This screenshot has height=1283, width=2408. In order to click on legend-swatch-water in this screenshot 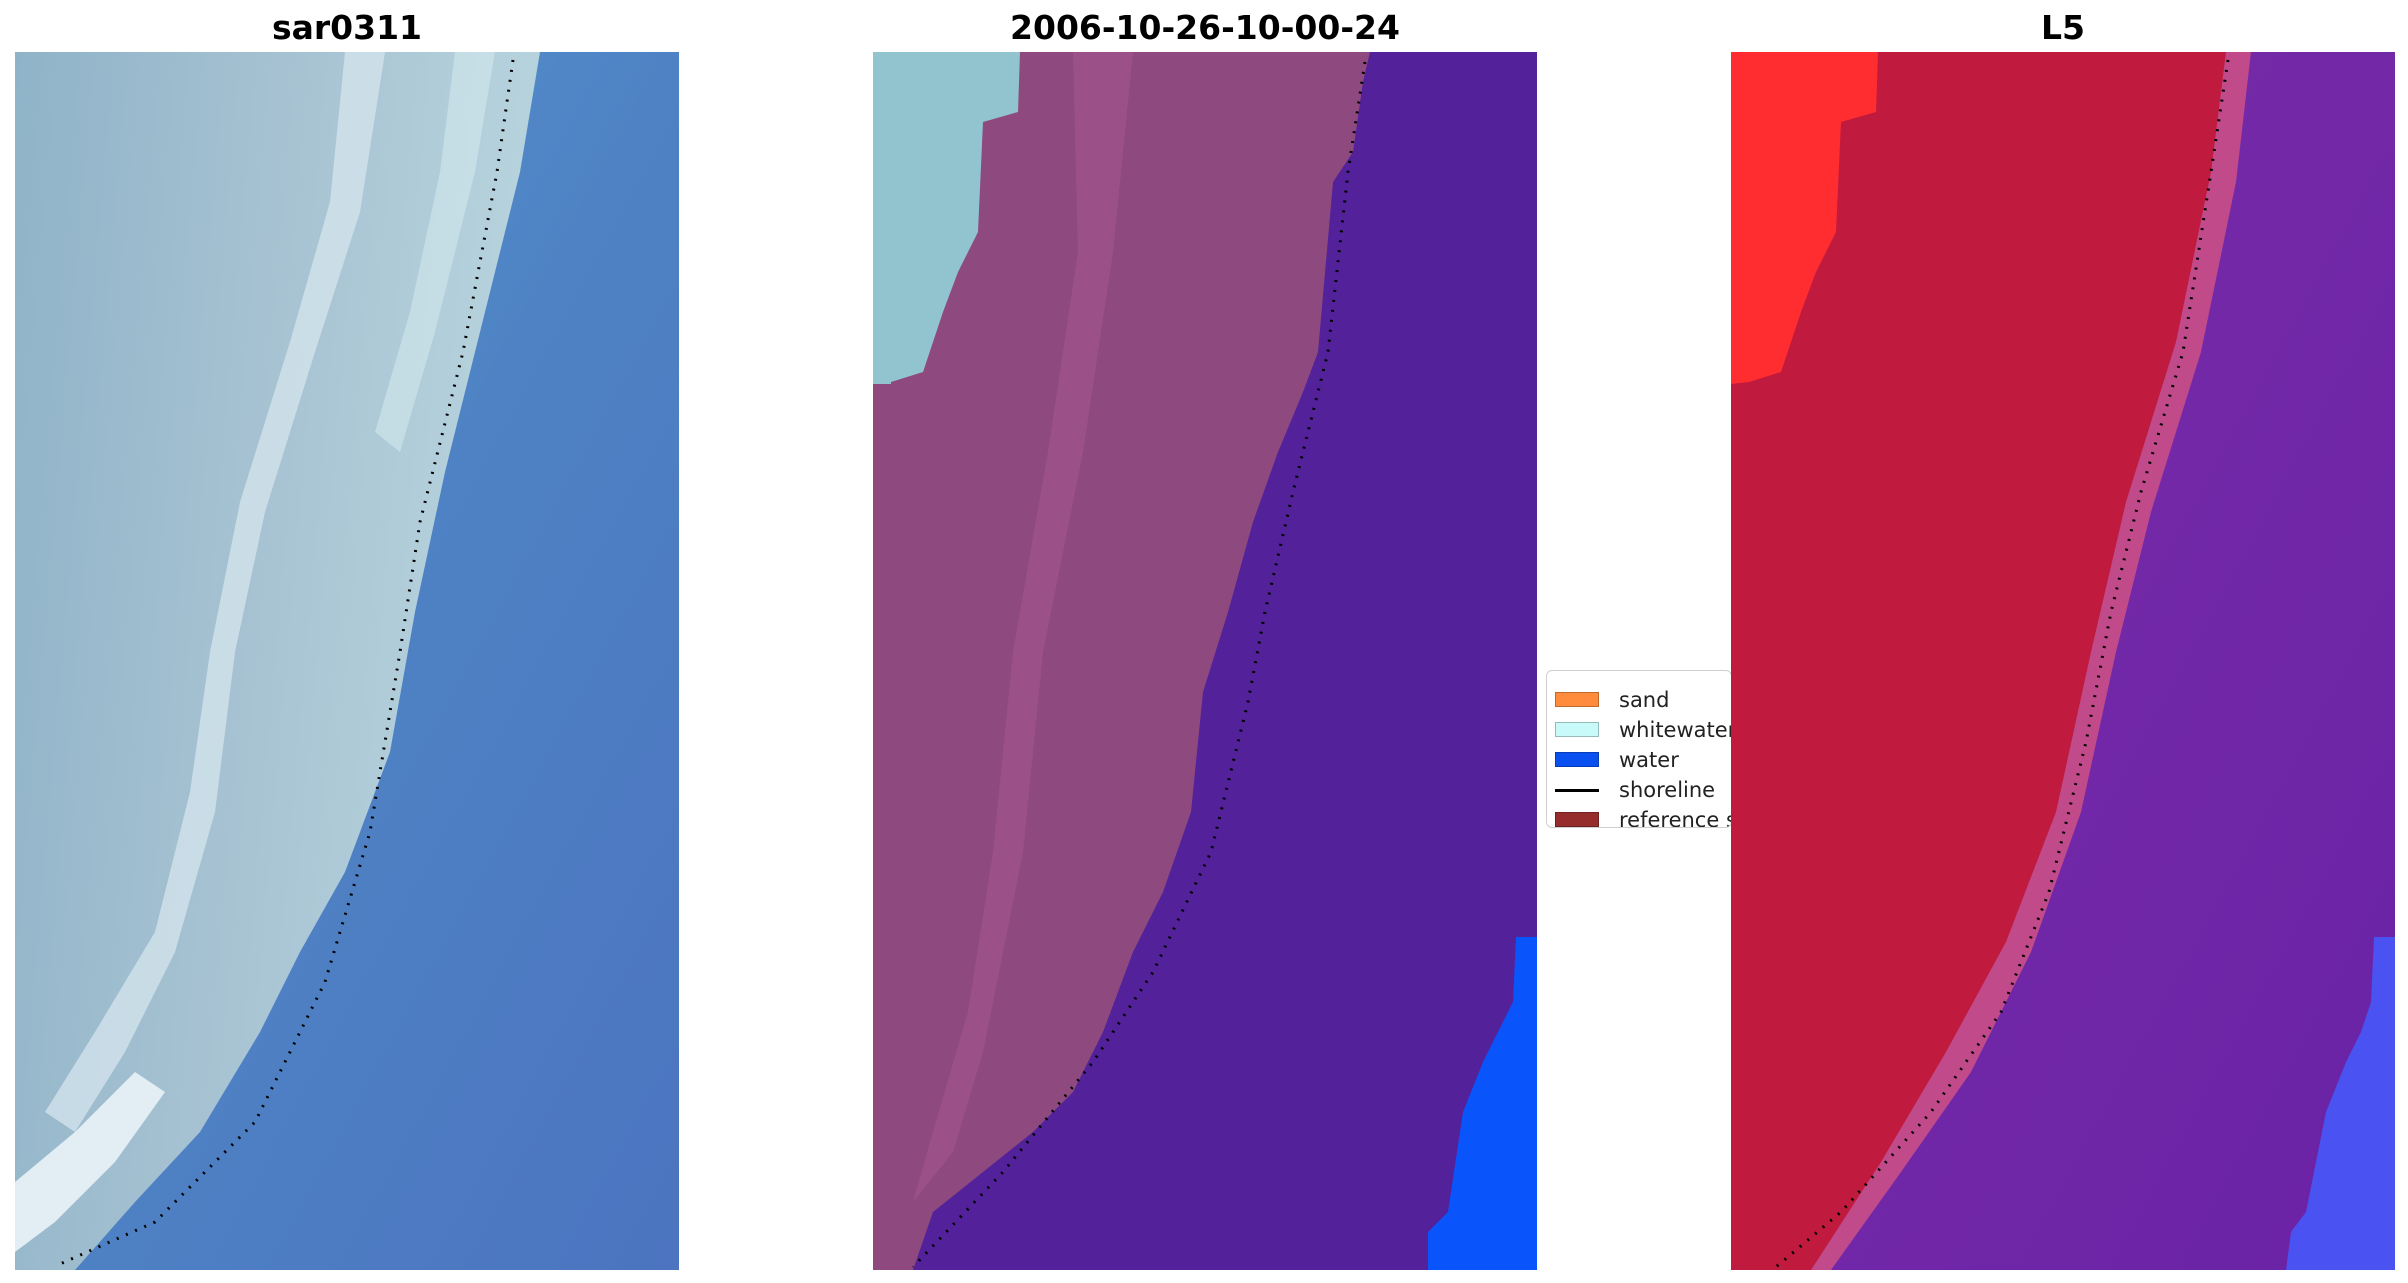, I will do `click(1577, 759)`.